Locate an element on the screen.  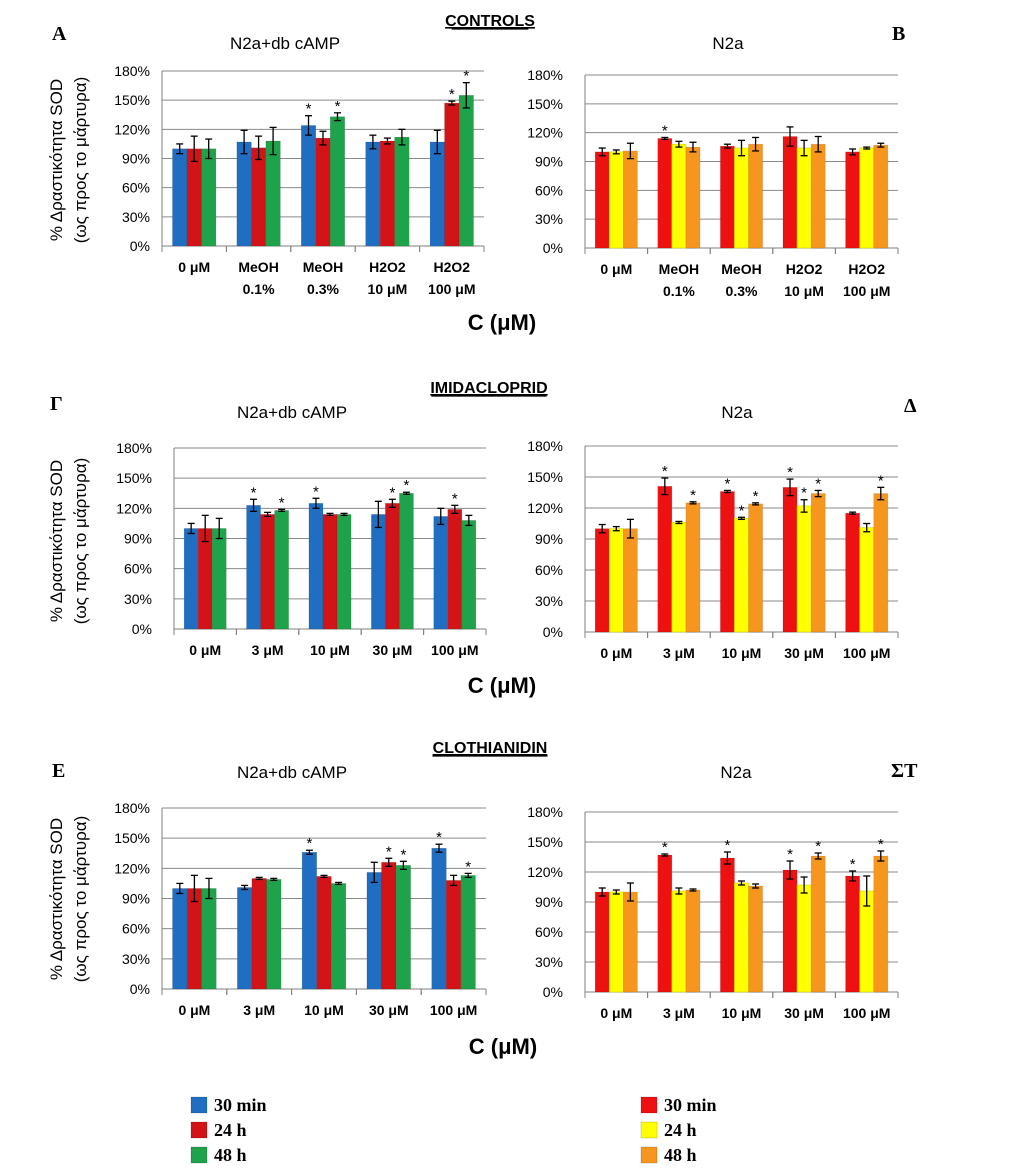
legend-label: 30 min is located at coordinates (690, 1105).